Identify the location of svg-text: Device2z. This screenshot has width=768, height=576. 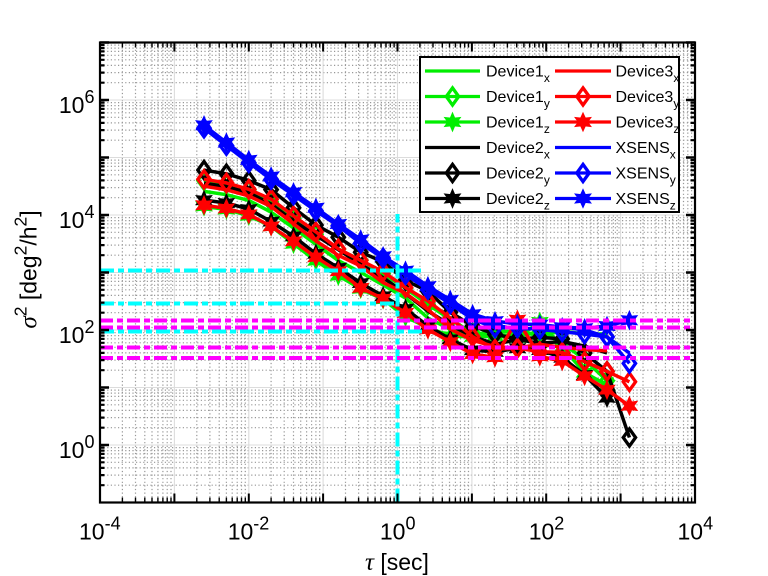
(518, 202).